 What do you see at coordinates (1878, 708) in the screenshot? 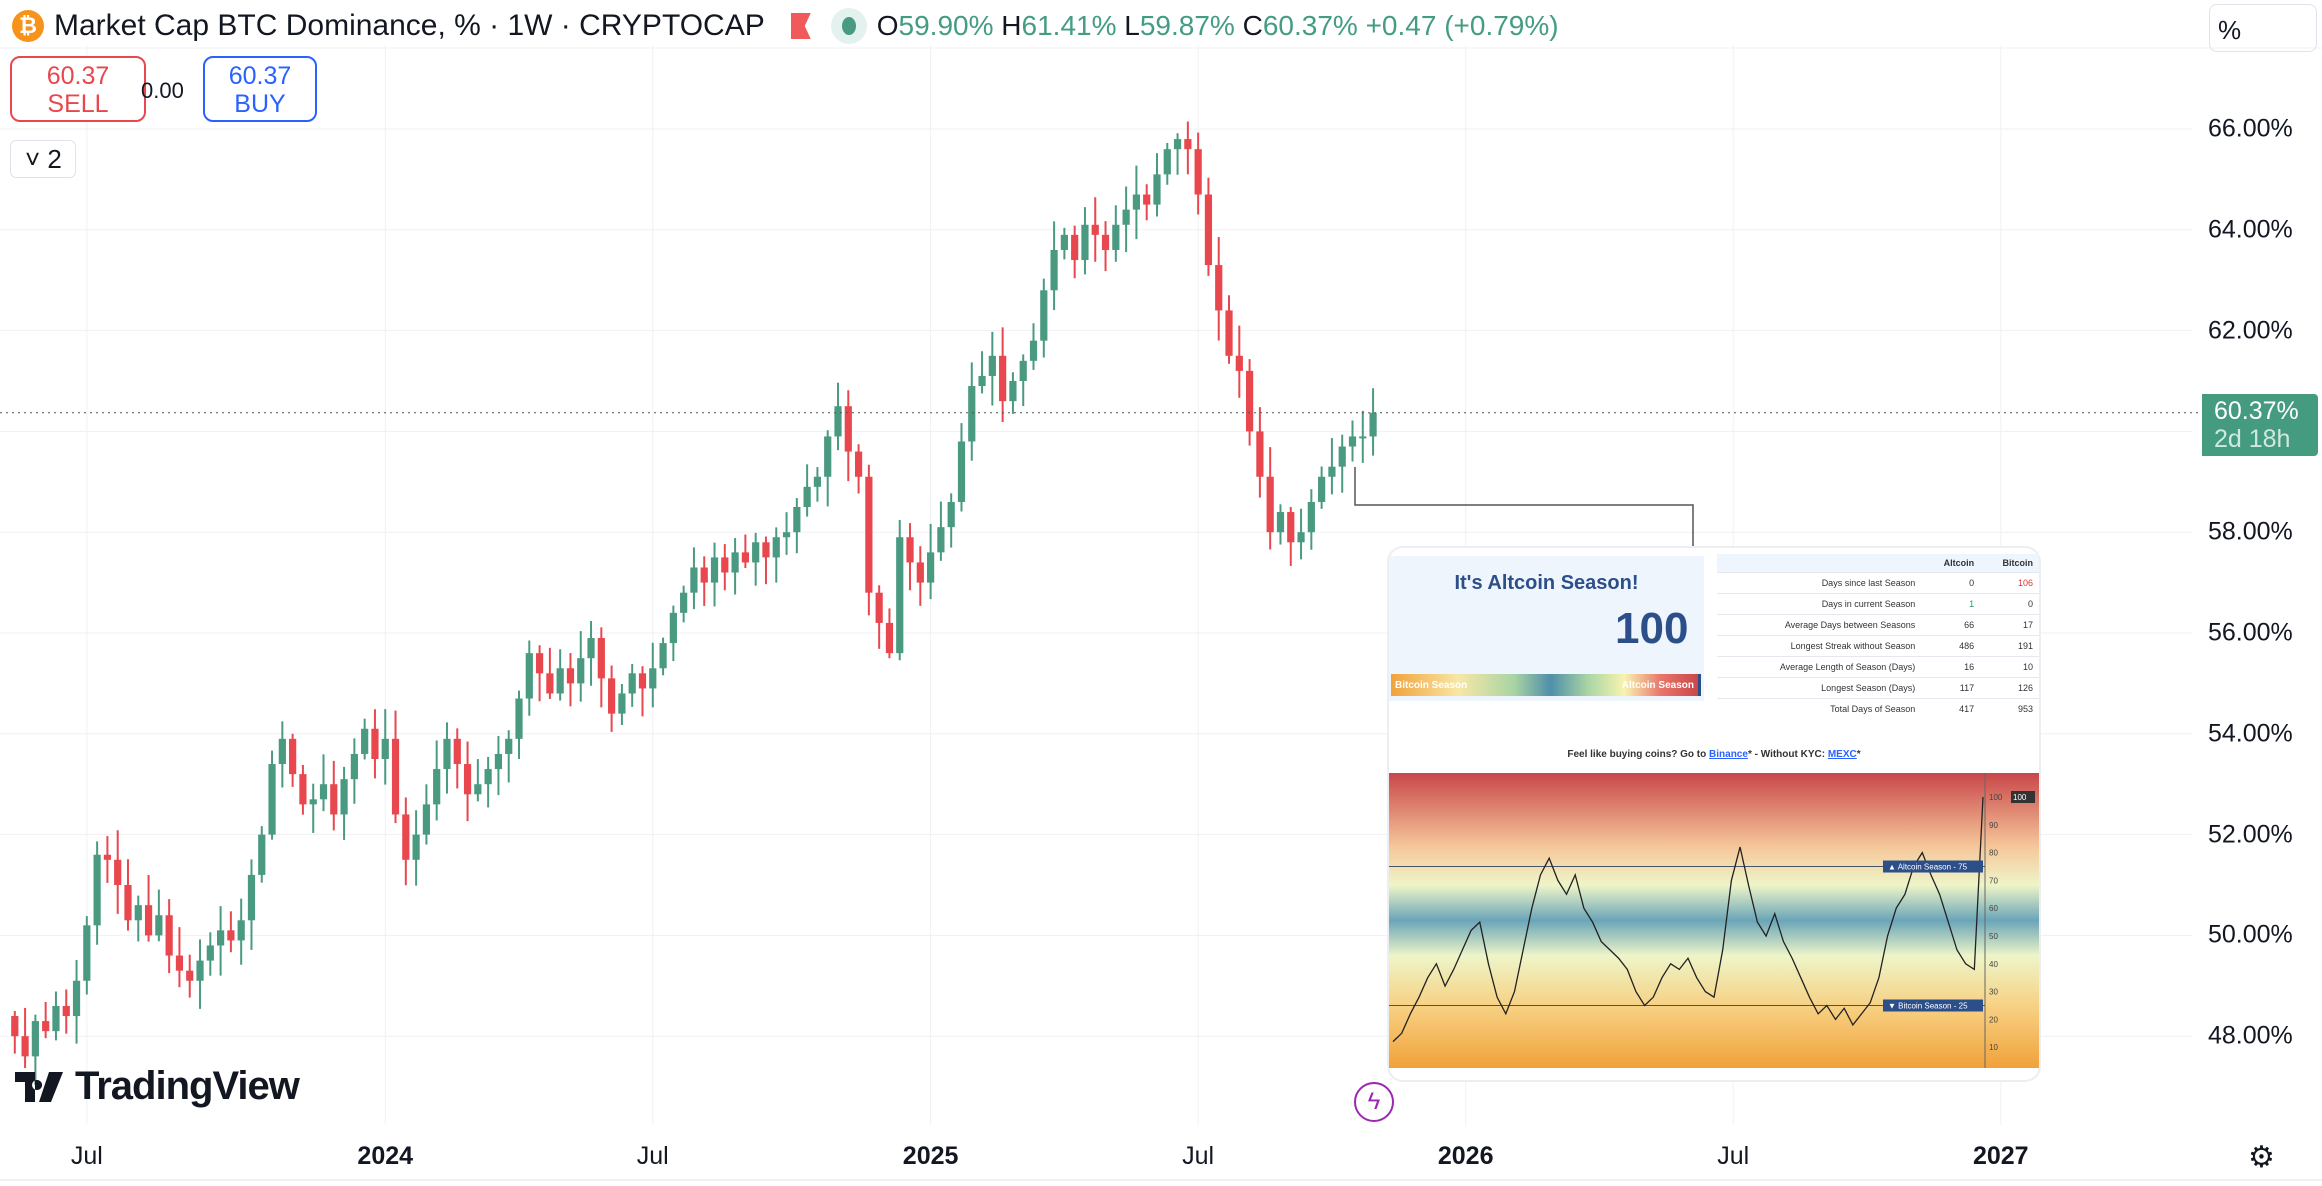
I see `table-row: Total Days of Season 417 953` at bounding box center [1878, 708].